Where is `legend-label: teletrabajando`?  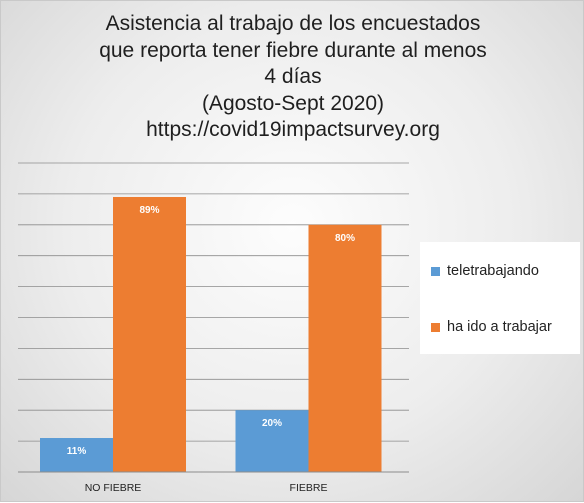 legend-label: teletrabajando is located at coordinates (493, 271).